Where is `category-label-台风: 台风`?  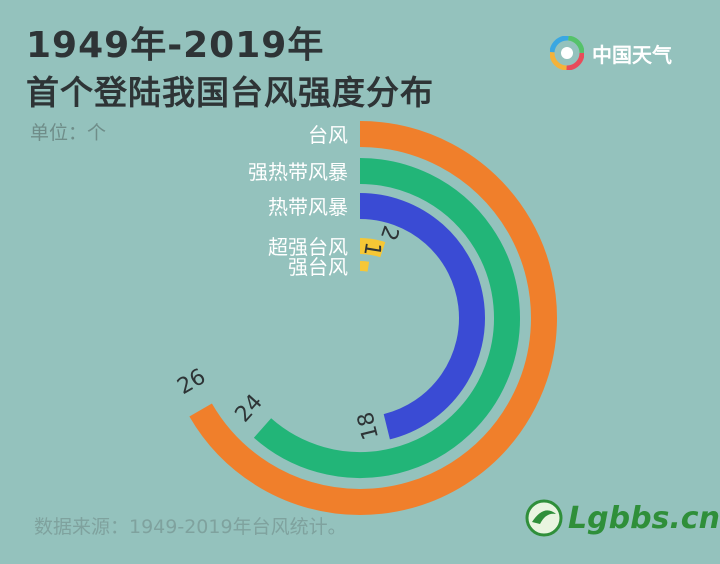 category-label-台风: 台风 is located at coordinates (328, 135).